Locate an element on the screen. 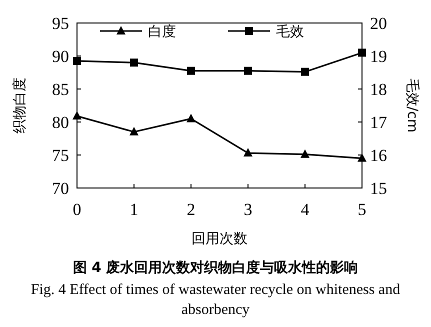  y2-tick-label: 16 is located at coordinates (378, 155).